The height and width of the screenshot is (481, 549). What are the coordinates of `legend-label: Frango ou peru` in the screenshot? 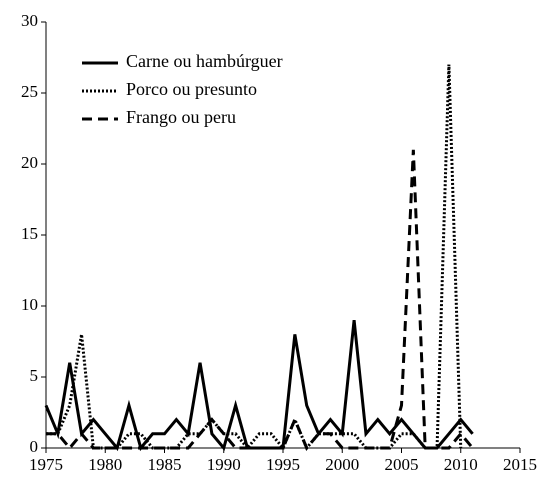 It's located at (181, 117).